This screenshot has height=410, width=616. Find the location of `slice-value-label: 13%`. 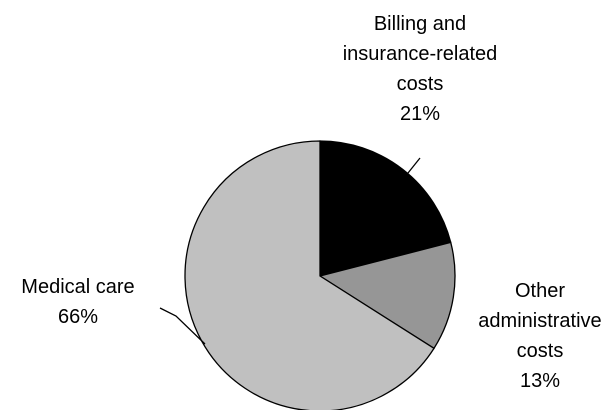

slice-value-label: 13% is located at coordinates (540, 381).